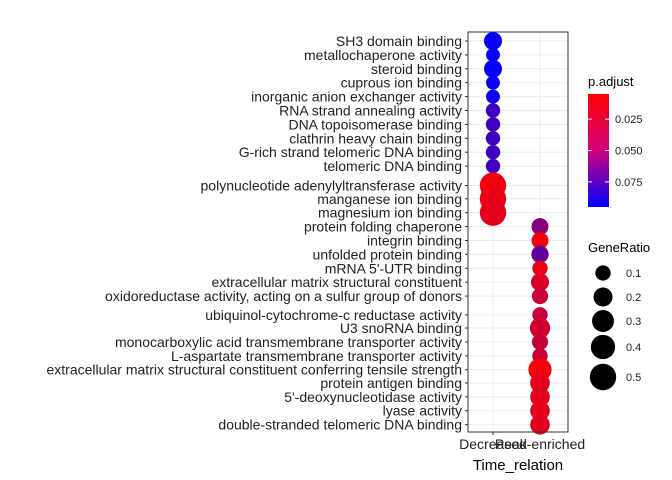  What do you see at coordinates (493, 444) in the screenshot?
I see `x-tick-label: Decreased` at bounding box center [493, 444].